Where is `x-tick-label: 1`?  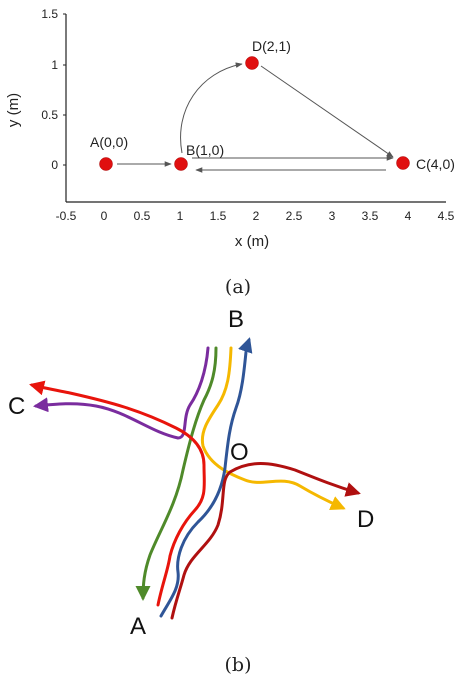 x-tick-label: 1 is located at coordinates (180, 216).